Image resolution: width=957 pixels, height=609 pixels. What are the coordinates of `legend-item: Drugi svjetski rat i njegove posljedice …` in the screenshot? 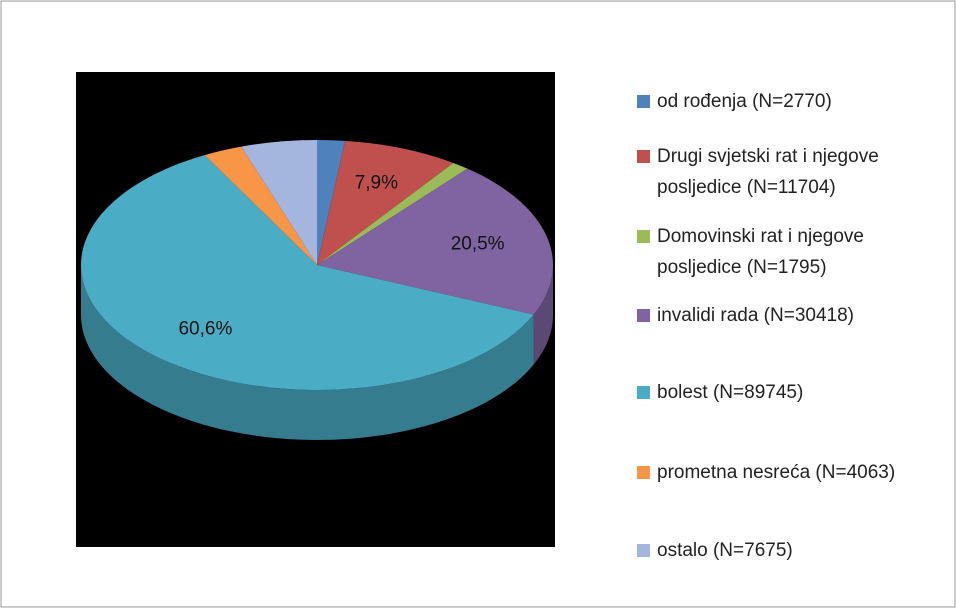 It's located at (792, 172).